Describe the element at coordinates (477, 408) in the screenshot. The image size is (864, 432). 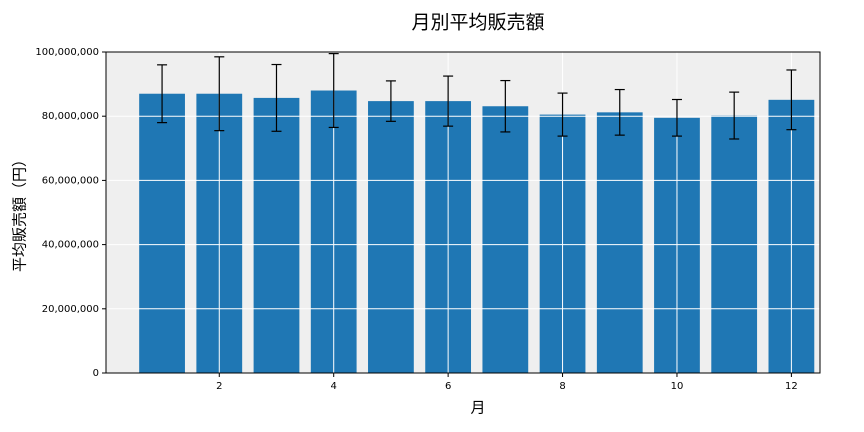
I see `x-axis-label: 月` at that location.